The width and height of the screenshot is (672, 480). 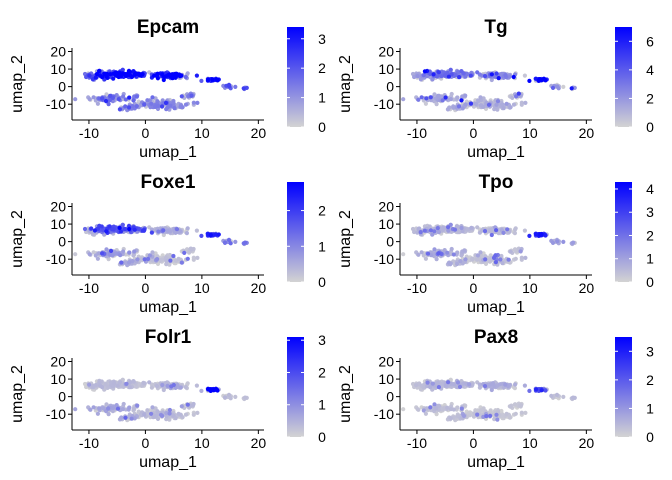 I want to click on y-axis-title: umap_2, so click(x=345, y=239).